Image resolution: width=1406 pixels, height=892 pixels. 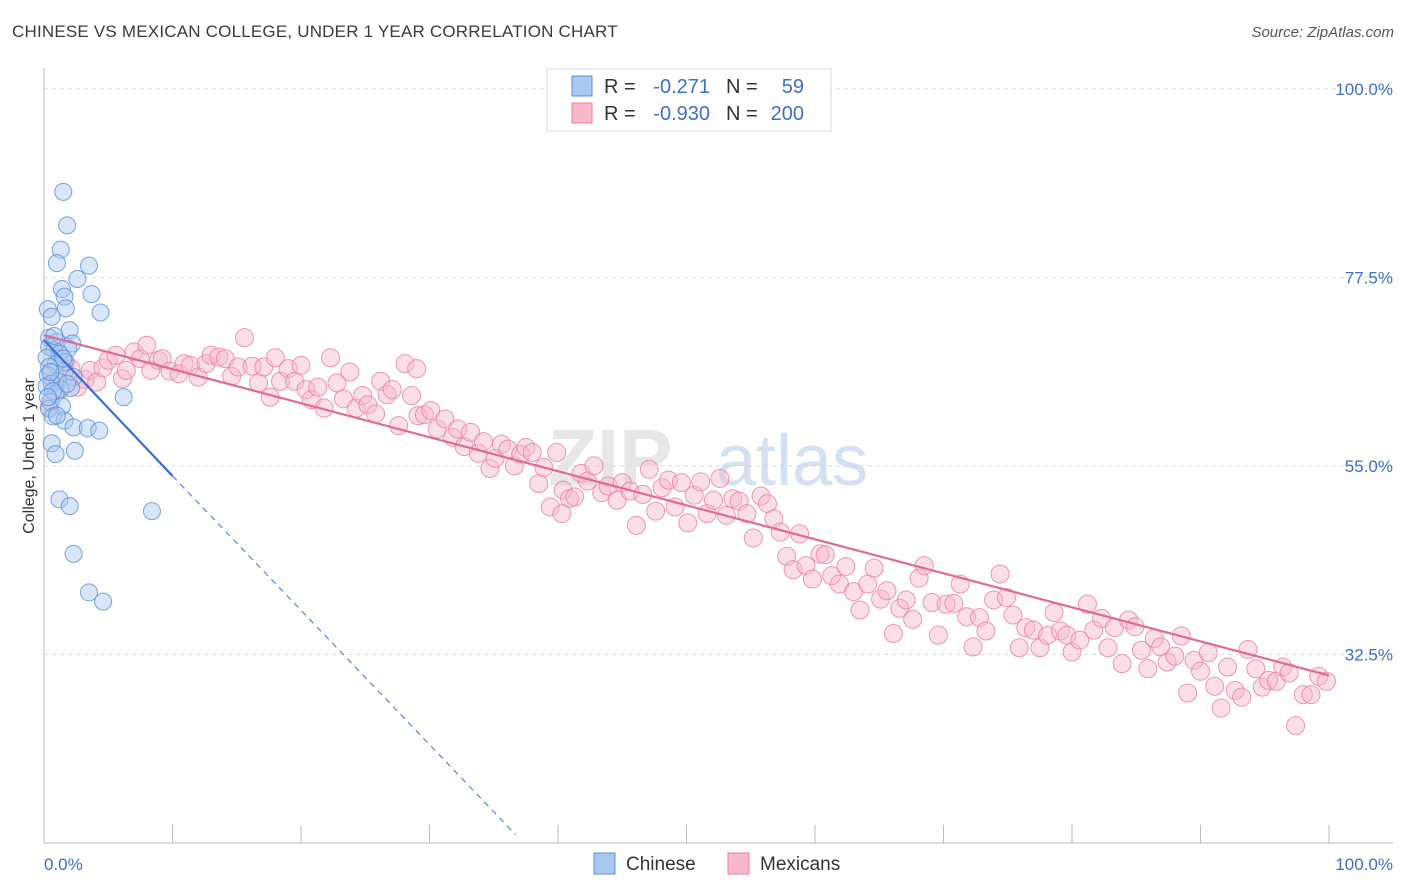 I want to click on stats-legend-text: 59, so click(x=793, y=87).